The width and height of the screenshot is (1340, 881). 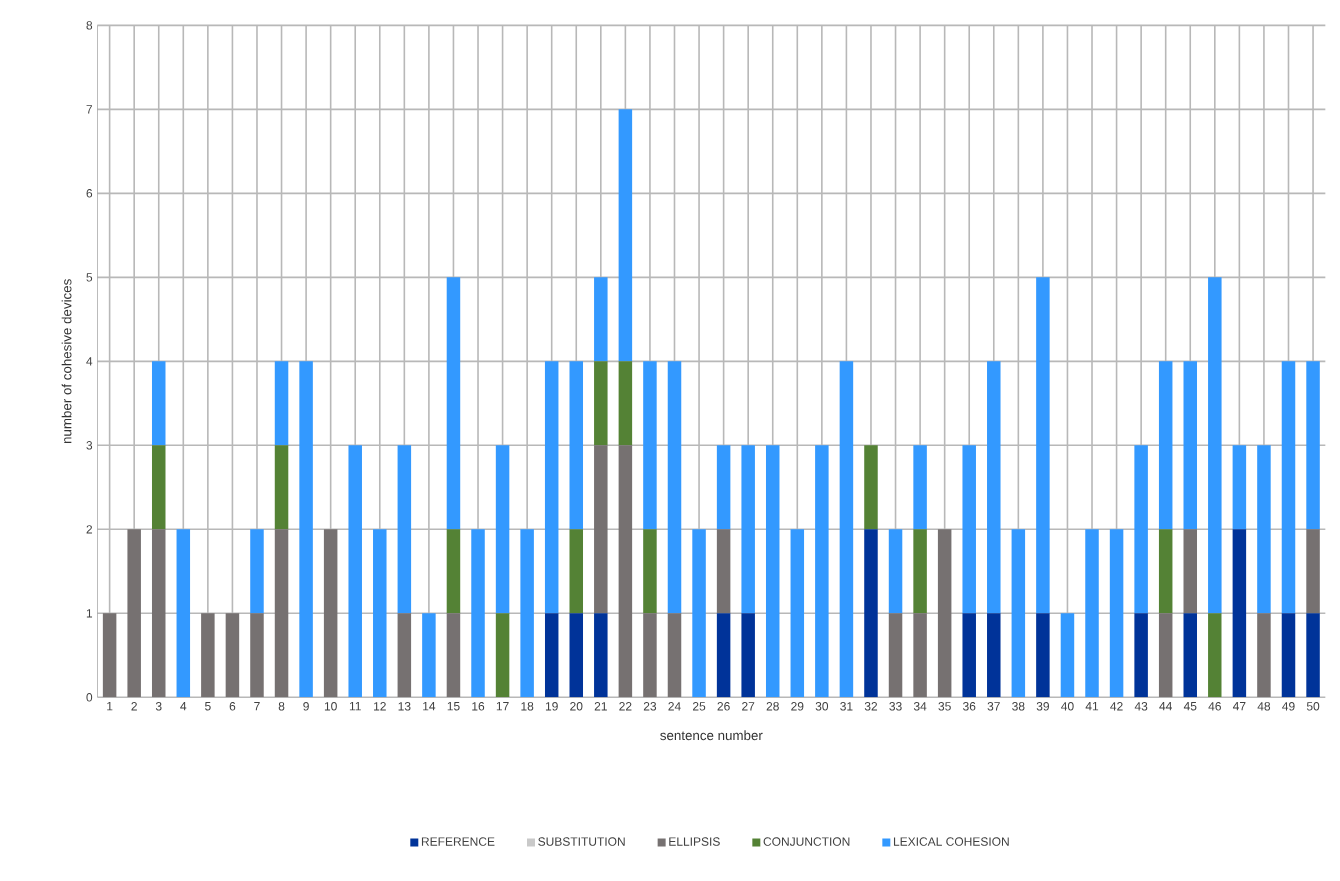 What do you see at coordinates (89, 361) in the screenshot?
I see `y-tick-label: 4` at bounding box center [89, 361].